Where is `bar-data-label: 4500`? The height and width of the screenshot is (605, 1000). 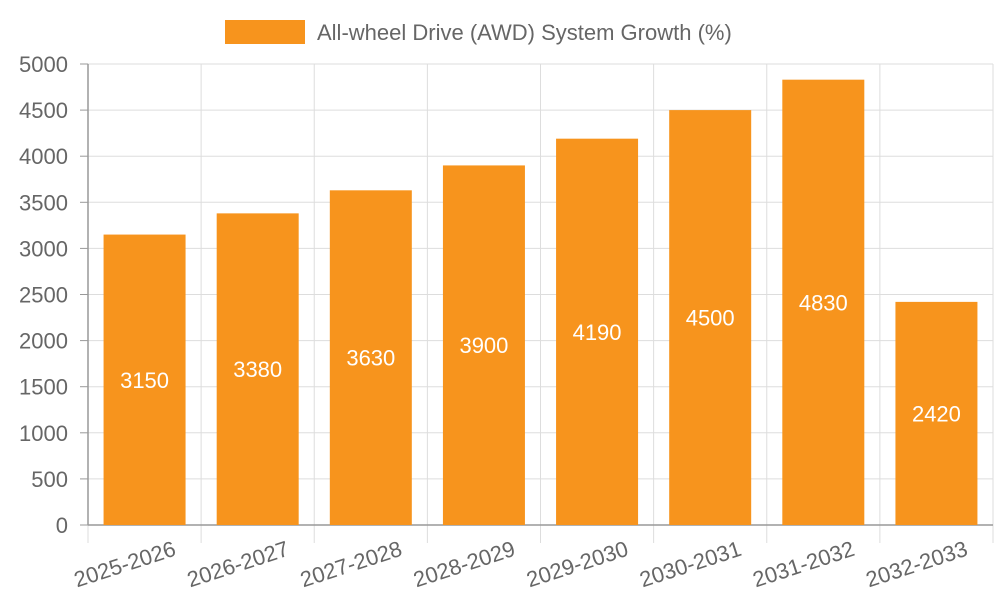 bar-data-label: 4500 is located at coordinates (710, 318).